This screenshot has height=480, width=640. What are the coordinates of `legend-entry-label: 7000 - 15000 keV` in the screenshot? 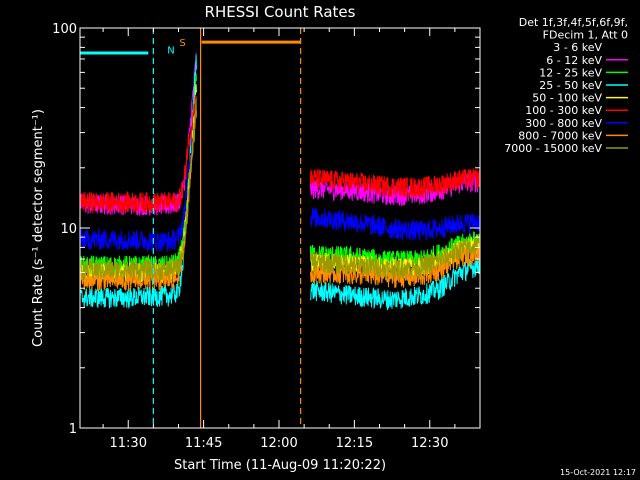 It's located at (553, 148).